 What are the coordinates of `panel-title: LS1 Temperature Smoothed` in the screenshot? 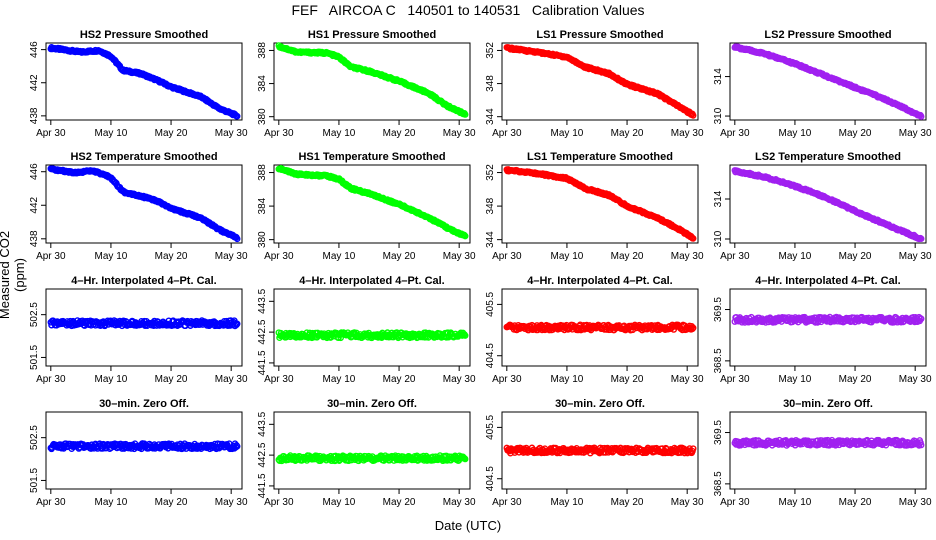 It's located at (600, 157).